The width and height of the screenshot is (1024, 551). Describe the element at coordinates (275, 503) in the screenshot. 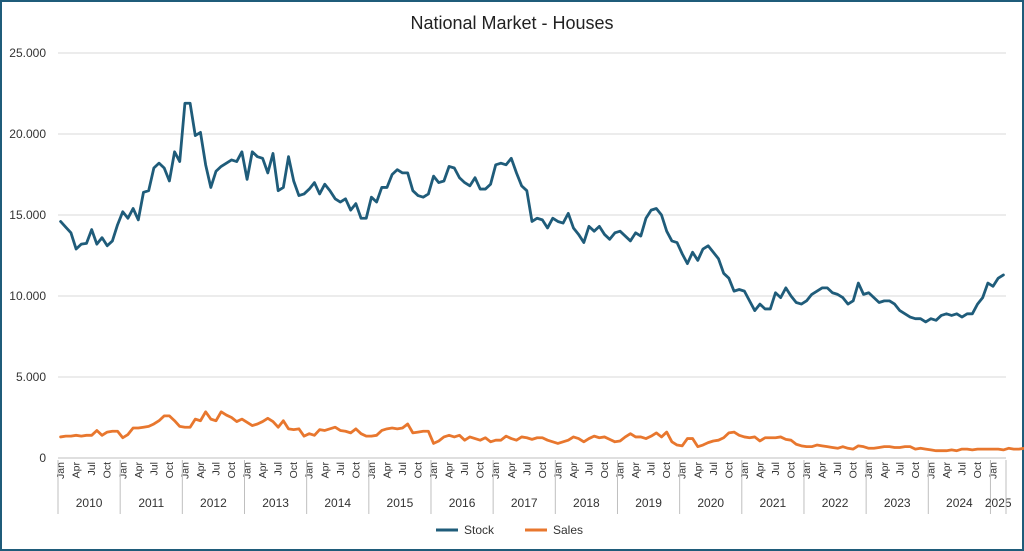

I see `x-year-label: 2013` at that location.